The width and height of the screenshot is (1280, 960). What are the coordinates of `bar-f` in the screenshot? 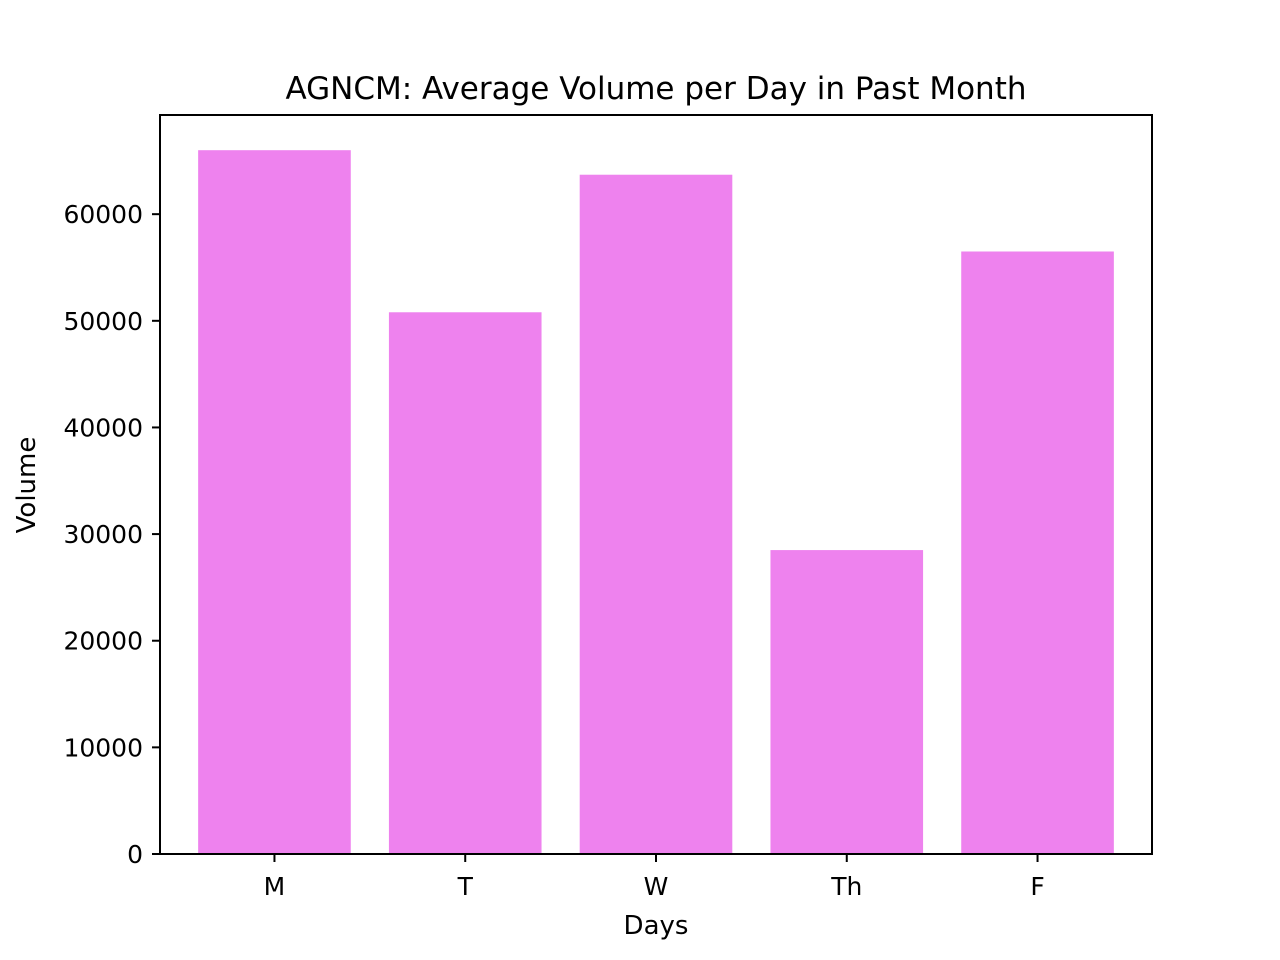 It's located at (1037, 552).